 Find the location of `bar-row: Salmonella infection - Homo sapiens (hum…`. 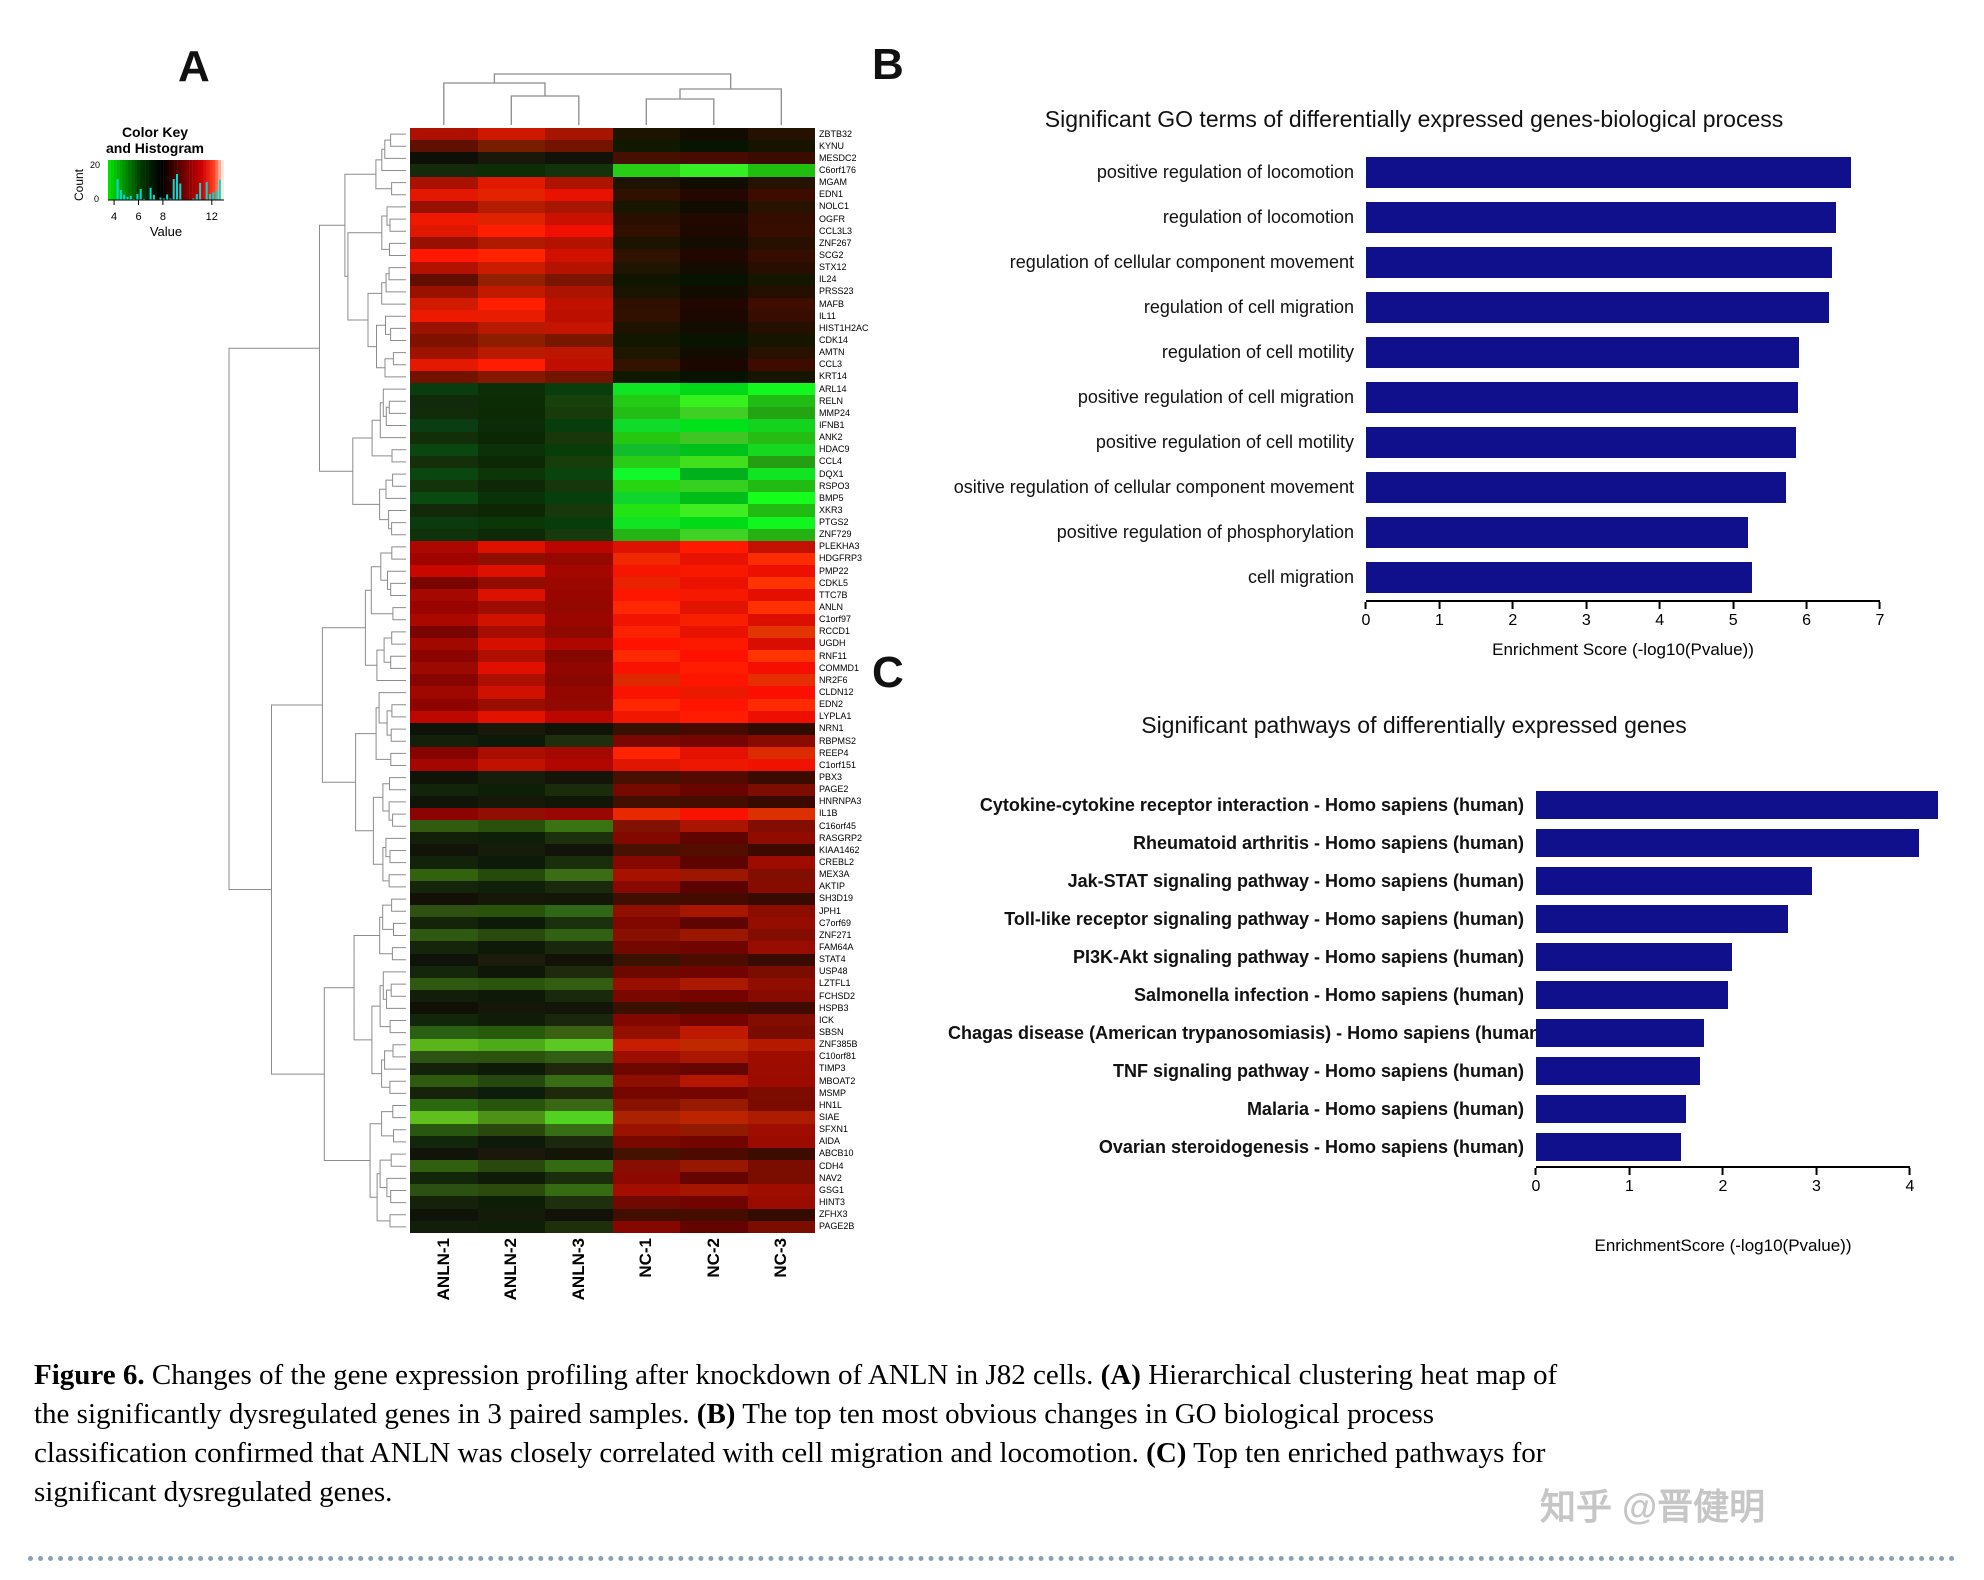

bar-row: Salmonella infection - Homo sapiens (hum… is located at coordinates (1429, 995).